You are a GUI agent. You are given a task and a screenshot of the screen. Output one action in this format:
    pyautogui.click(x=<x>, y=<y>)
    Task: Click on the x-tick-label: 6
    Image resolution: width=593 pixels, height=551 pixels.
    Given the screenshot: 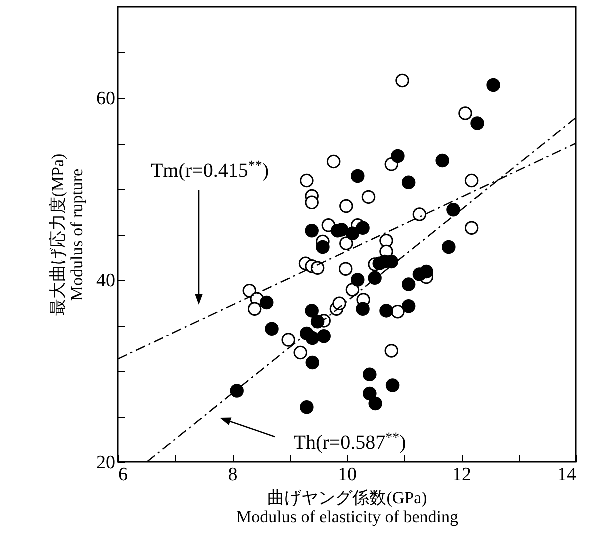 What is the action you would take?
    pyautogui.click(x=123, y=475)
    